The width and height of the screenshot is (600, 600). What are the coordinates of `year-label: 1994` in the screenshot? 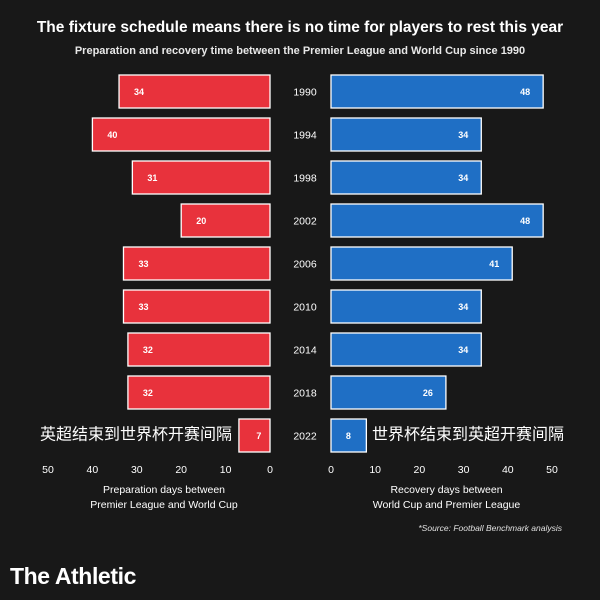 It's located at (305, 135).